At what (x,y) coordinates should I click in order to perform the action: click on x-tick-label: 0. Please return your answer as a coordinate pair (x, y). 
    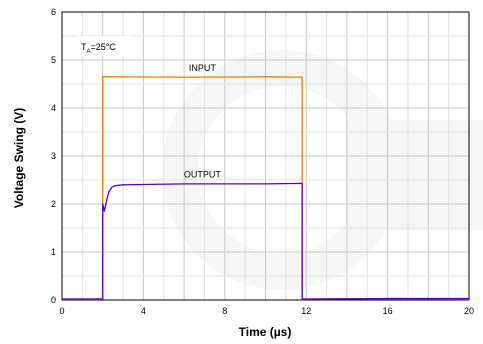
    Looking at the image, I should click on (61, 311).